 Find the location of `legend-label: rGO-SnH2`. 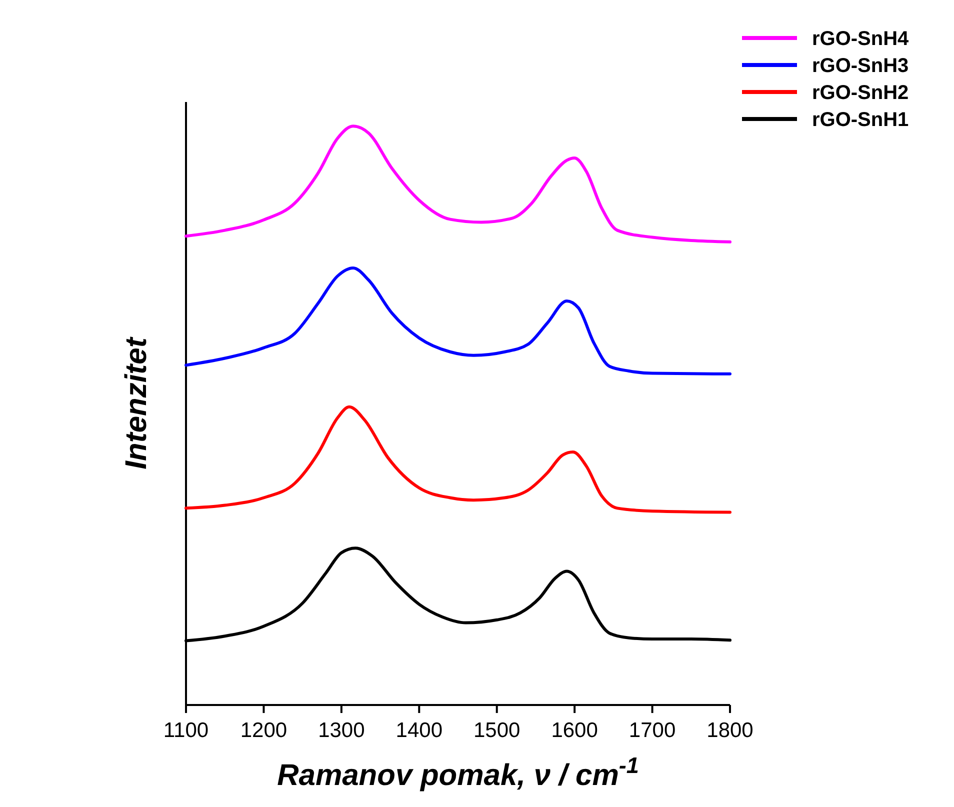

legend-label: rGO-SnH2 is located at coordinates (860, 93).